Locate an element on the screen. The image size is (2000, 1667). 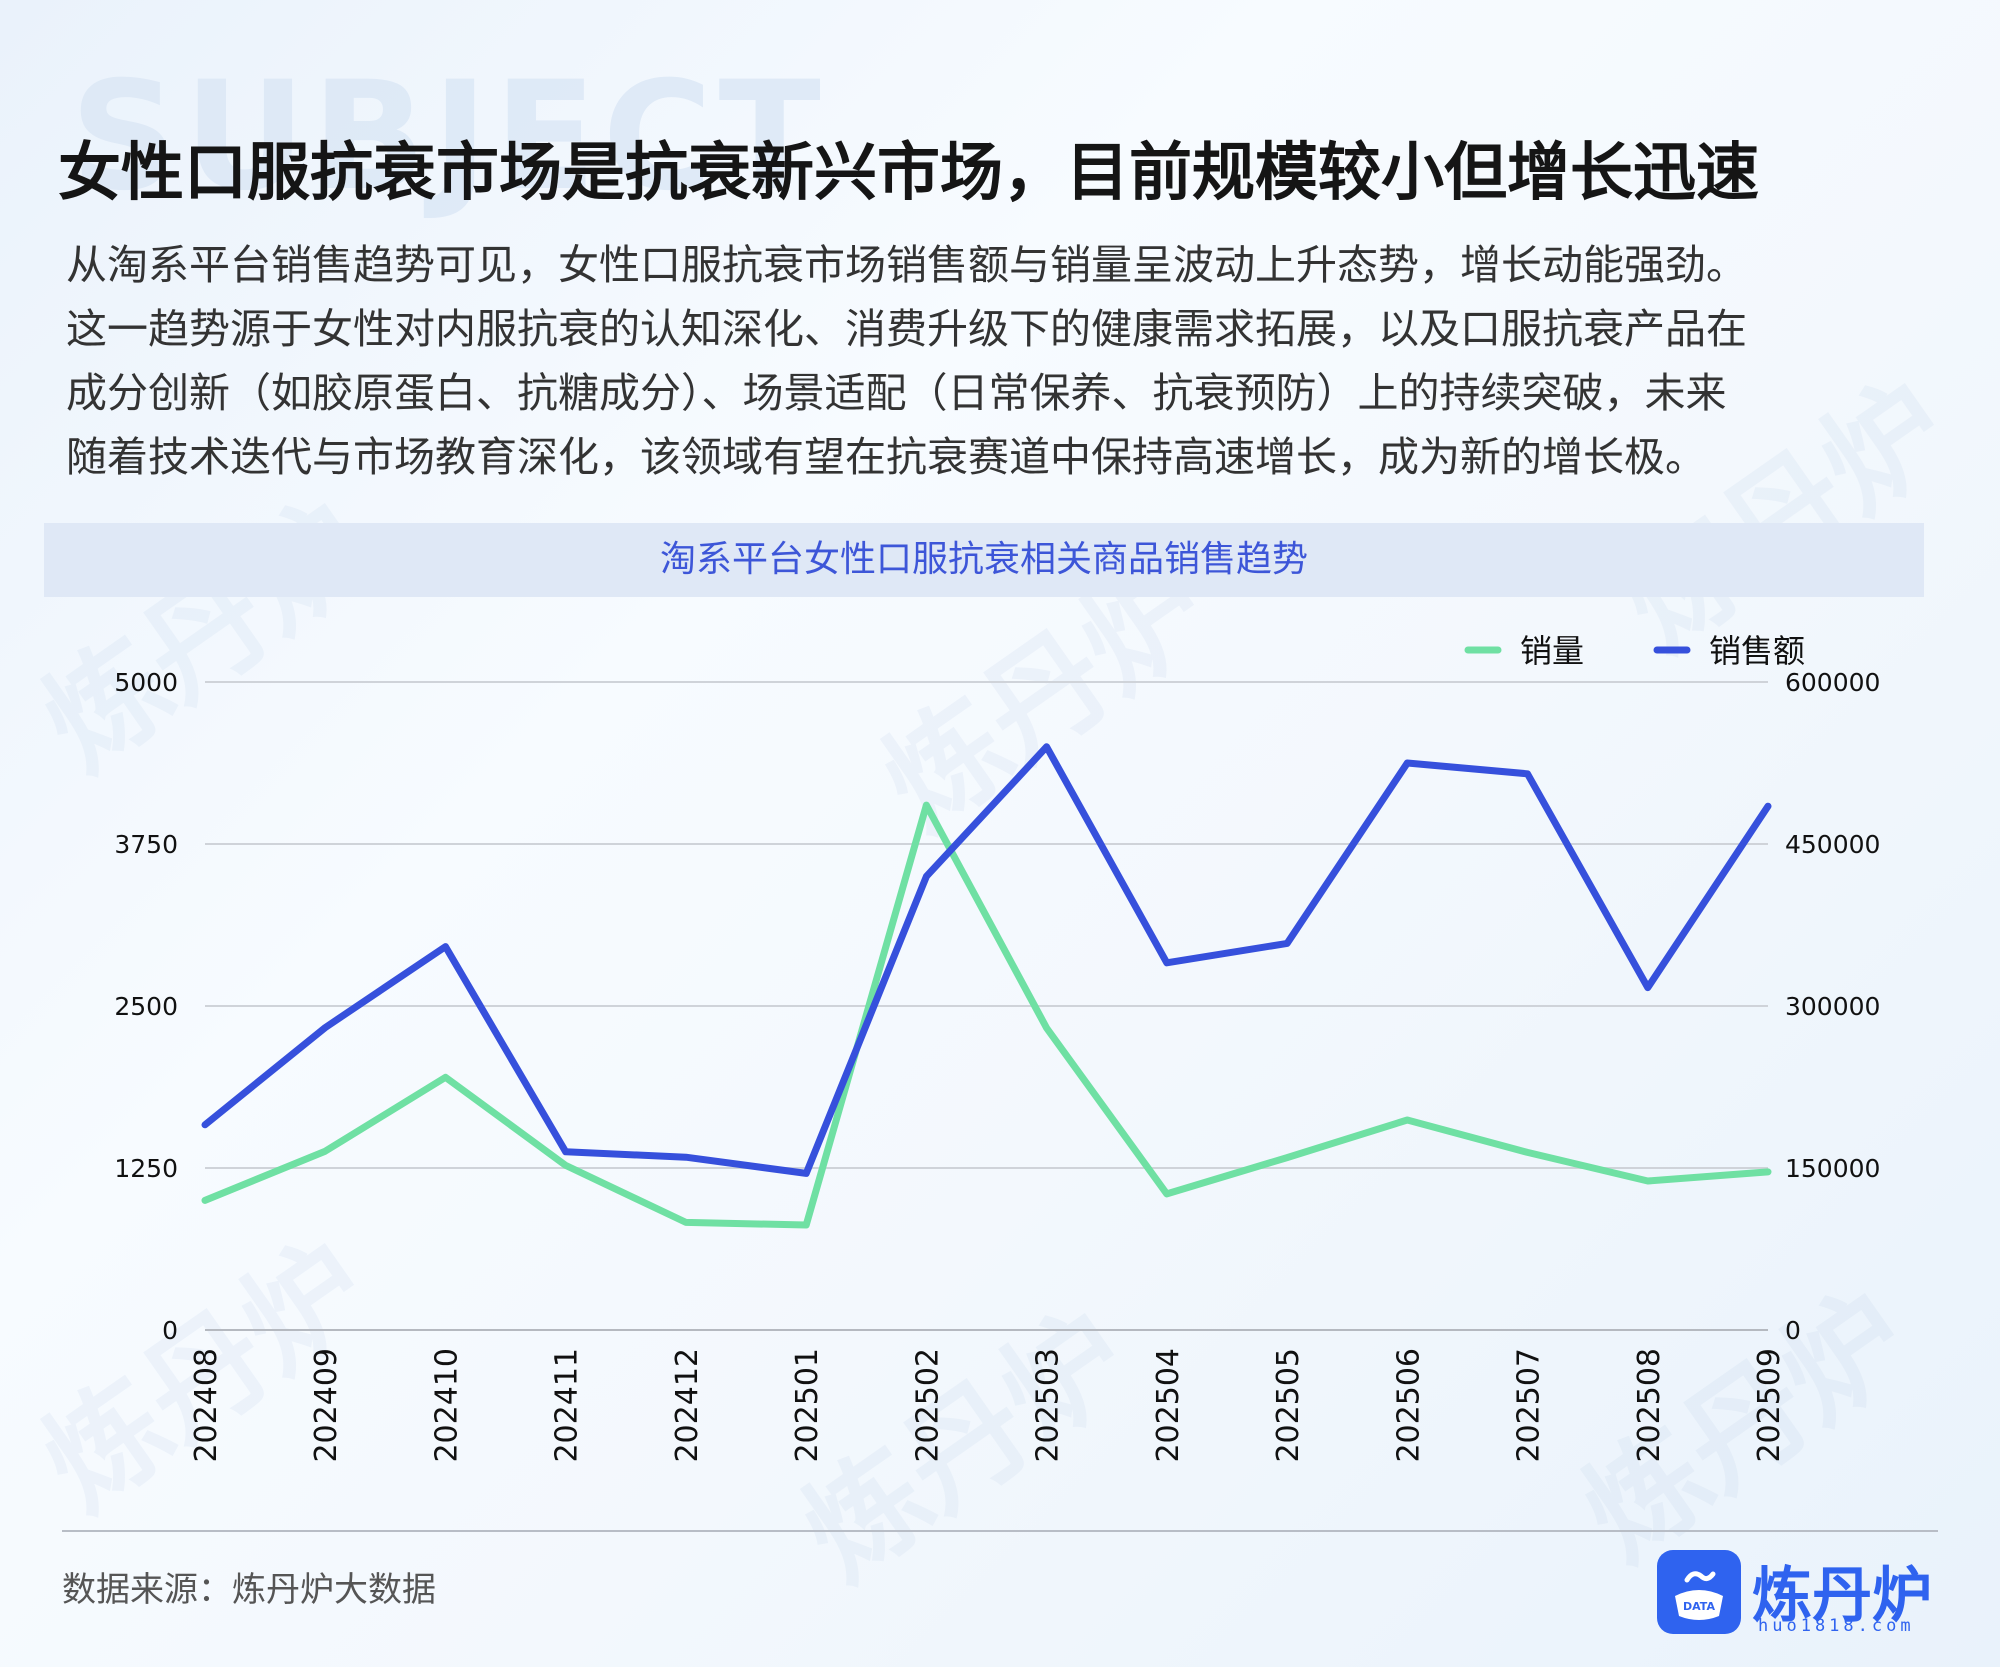
data-source: 数据来源：炼丹炉大数据 is located at coordinates (249, 1590).